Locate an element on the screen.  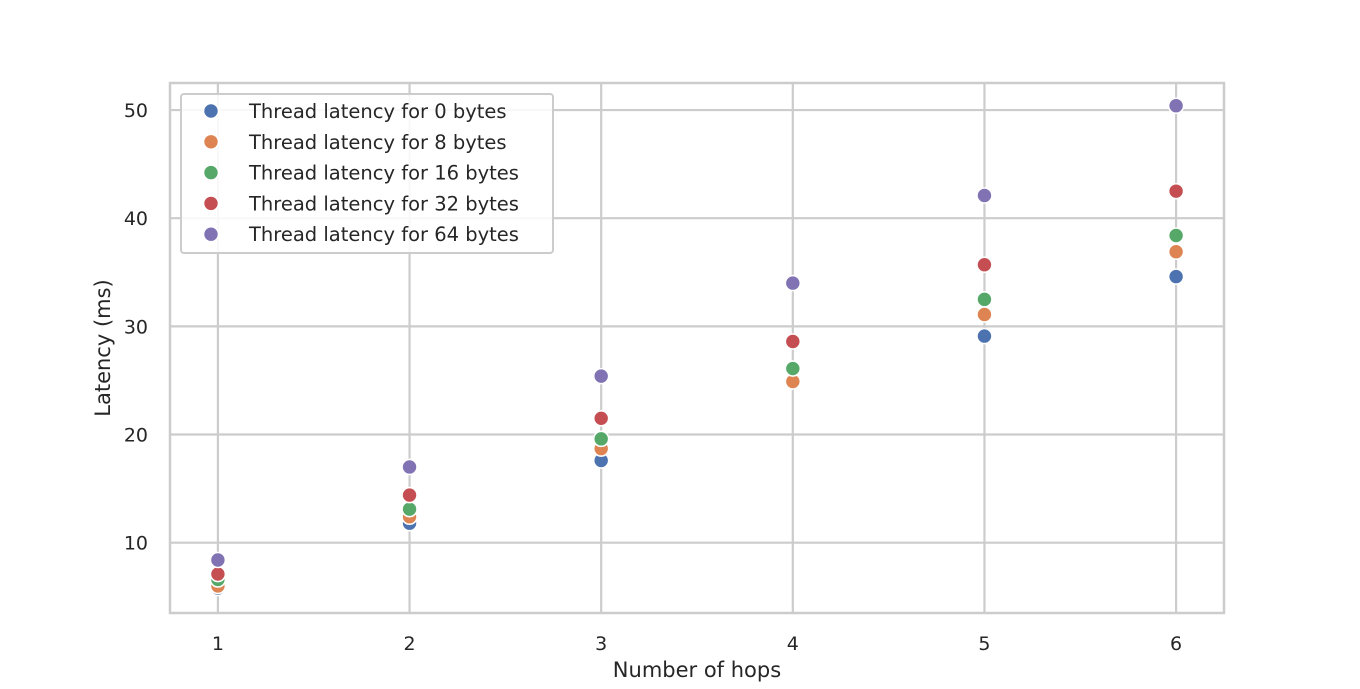
legend-label: Thread latency for 32 bytes is located at coordinates (383, 203).